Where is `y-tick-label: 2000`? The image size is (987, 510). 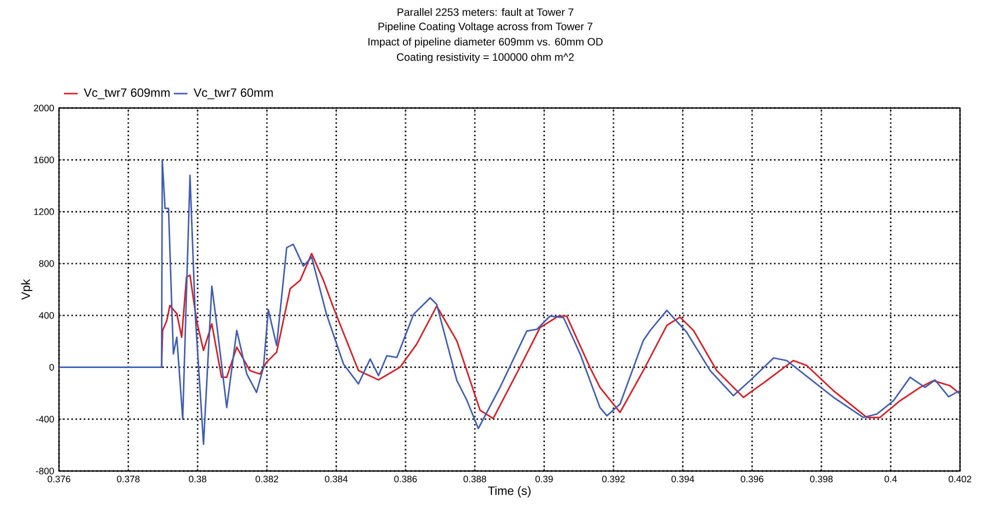
y-tick-label: 2000 is located at coordinates (44, 108).